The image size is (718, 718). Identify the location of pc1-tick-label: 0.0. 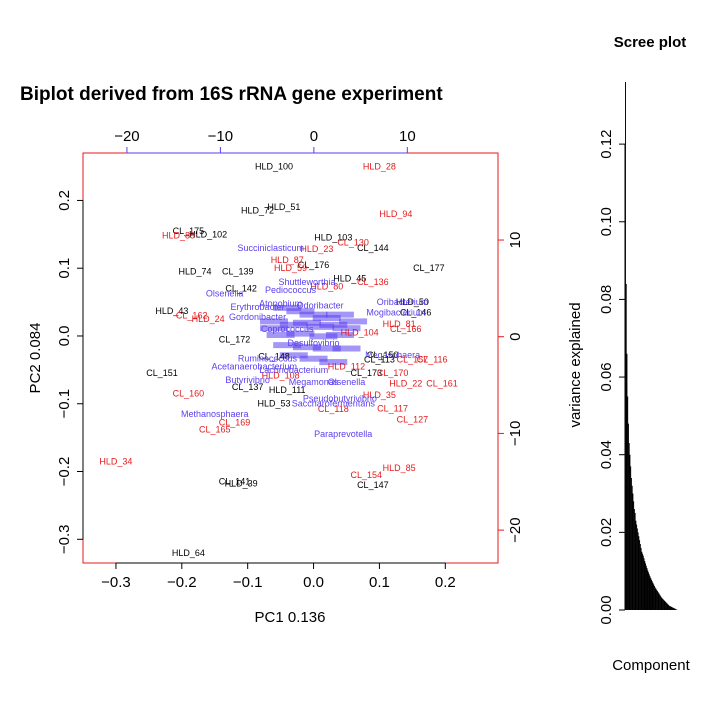
(313, 582).